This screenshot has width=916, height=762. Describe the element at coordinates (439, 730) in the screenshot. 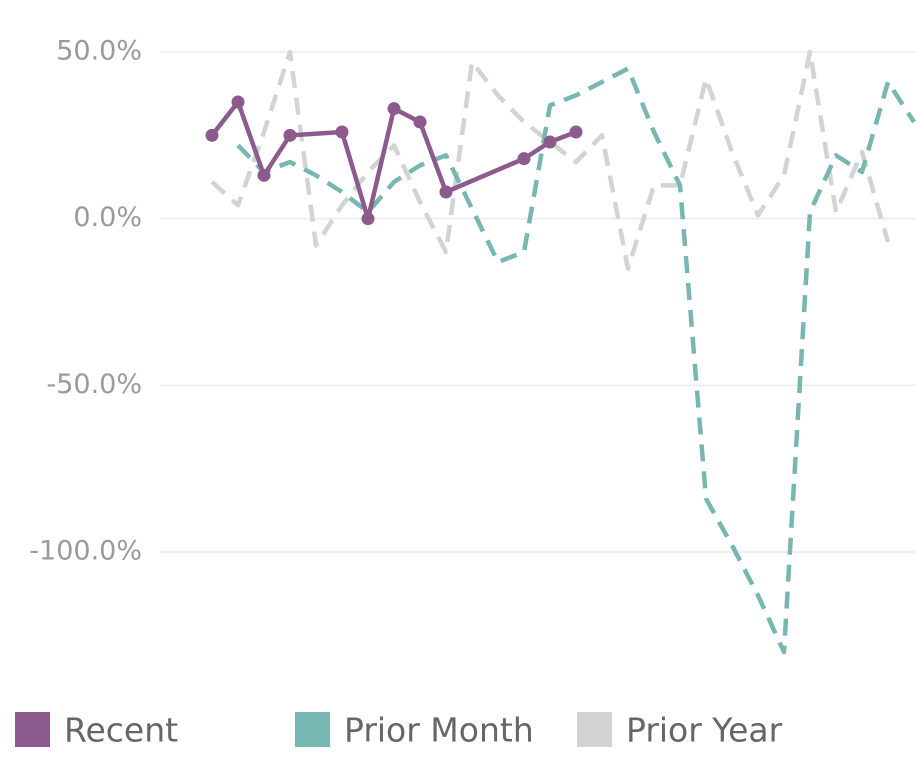

I see `legend-label: Prior Month` at that location.